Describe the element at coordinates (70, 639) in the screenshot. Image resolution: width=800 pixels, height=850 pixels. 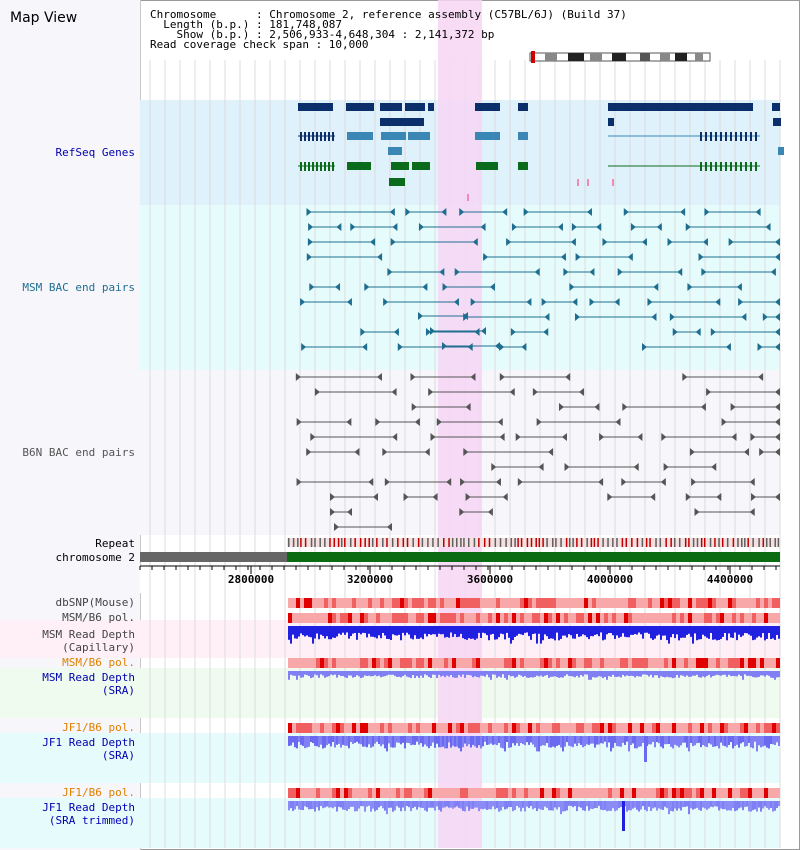
I see `msm-depth-cap-label-bg` at that location.